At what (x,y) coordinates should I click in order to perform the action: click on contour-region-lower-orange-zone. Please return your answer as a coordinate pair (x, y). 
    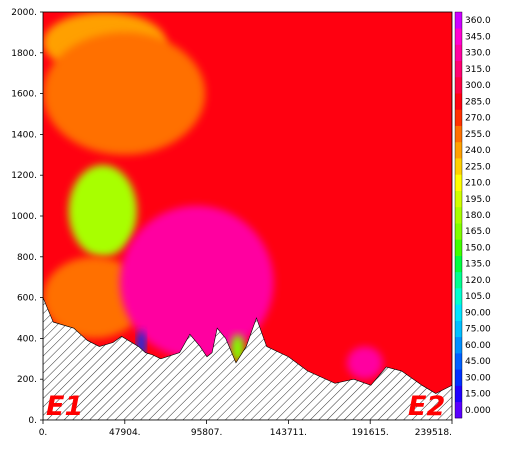
    Looking at the image, I should click on (94, 297).